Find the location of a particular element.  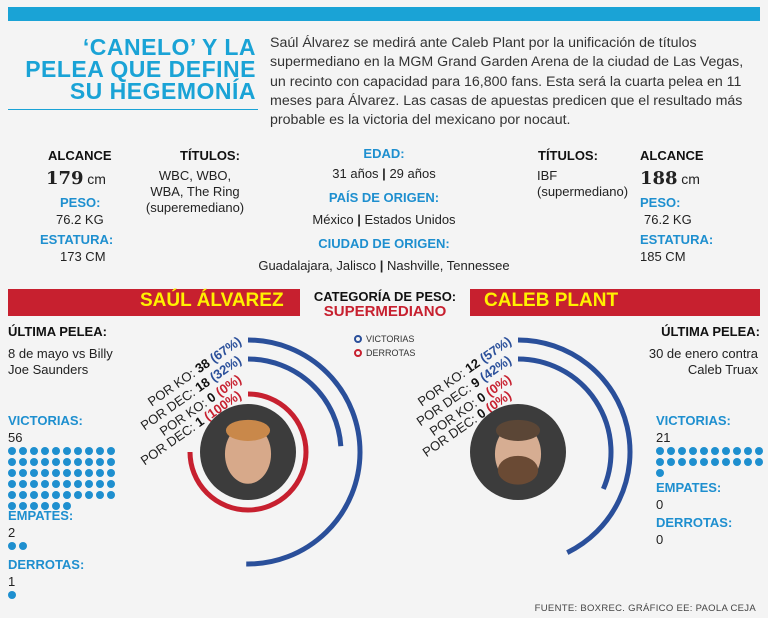

alvarez-empates-label: EMPATES: is located at coordinates (41, 515).